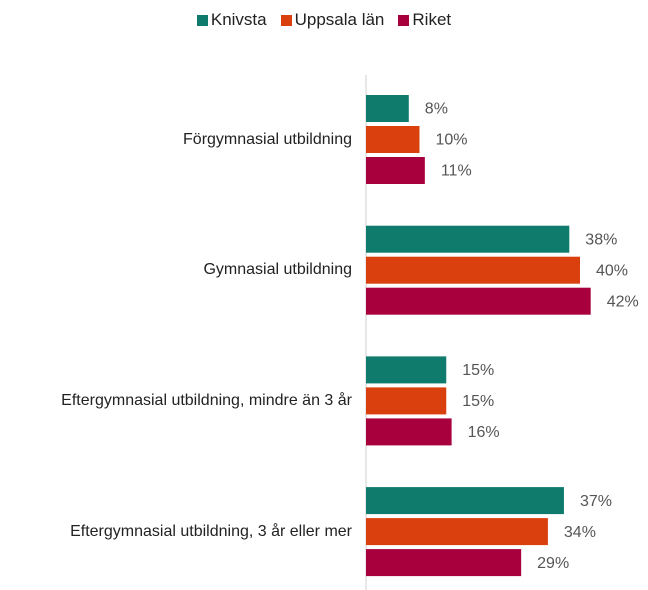 Image resolution: width=648 pixels, height=590 pixels. What do you see at coordinates (601, 239) in the screenshot?
I see `value-label: 38%` at bounding box center [601, 239].